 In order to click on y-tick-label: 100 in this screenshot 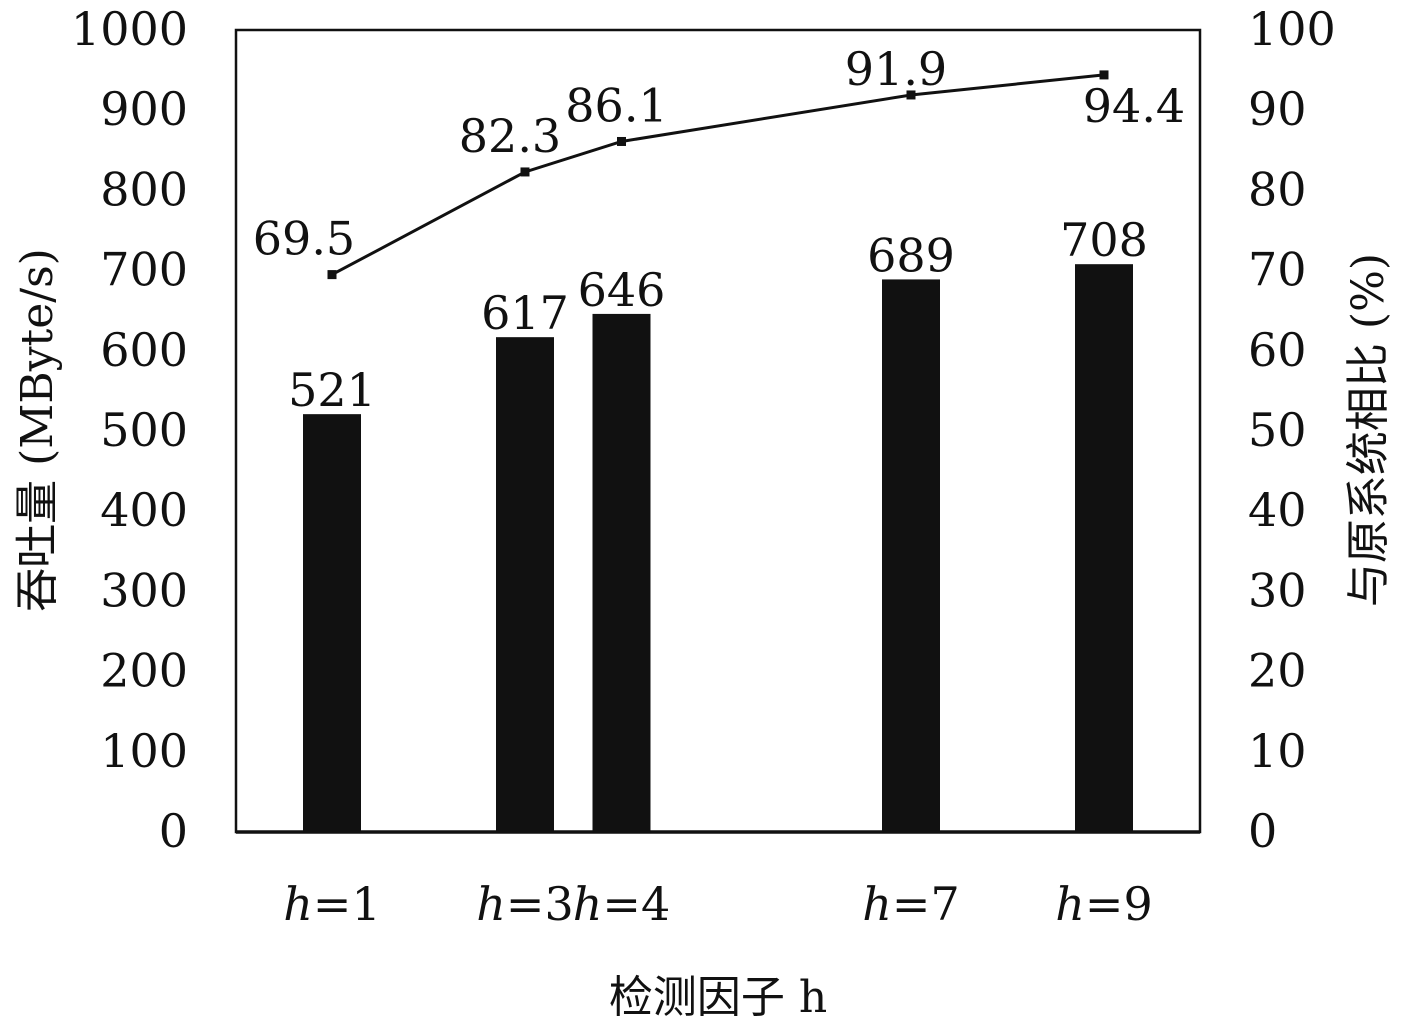, I will do `click(144, 751)`.